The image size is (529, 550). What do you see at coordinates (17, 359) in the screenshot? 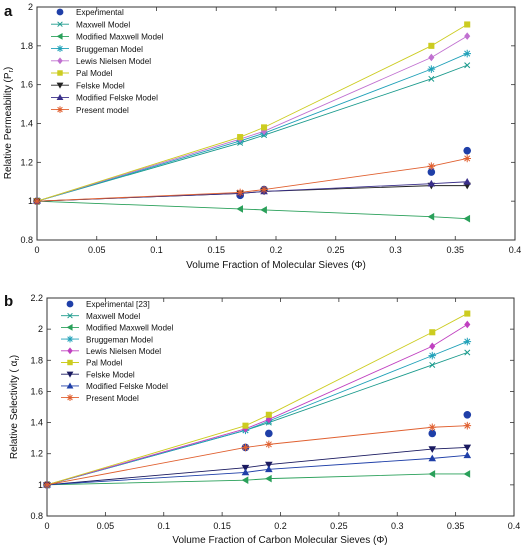
I see `y-axis-label-b-sub: r` at bounding box center [17, 359].